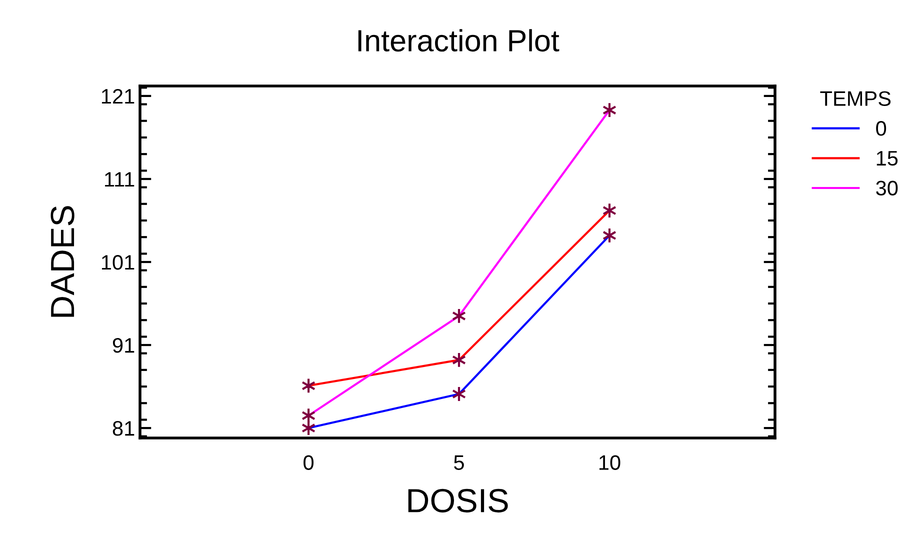 This screenshot has height=534, width=918. I want to click on y-tick-label: 111, so click(119, 179).